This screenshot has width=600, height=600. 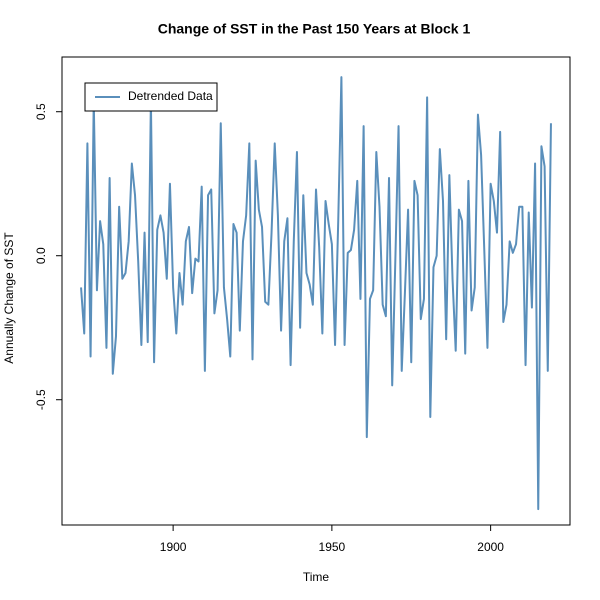 What do you see at coordinates (41, 111) in the screenshot?
I see `y-tick-label: 0.5` at bounding box center [41, 111].